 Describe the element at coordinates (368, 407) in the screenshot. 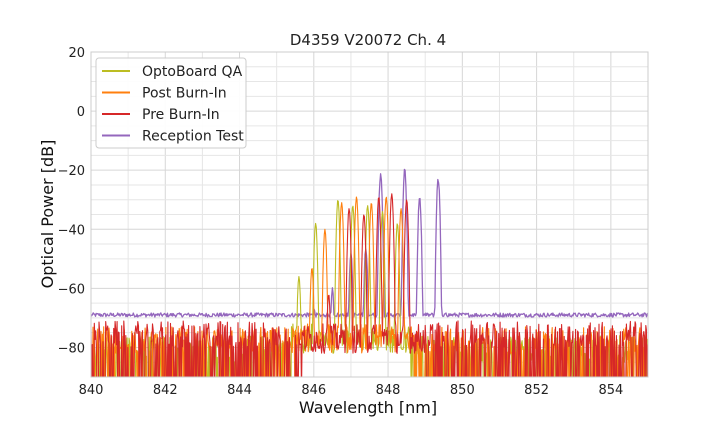

I see `x-axis-title: Wavelength [nm]` at that location.